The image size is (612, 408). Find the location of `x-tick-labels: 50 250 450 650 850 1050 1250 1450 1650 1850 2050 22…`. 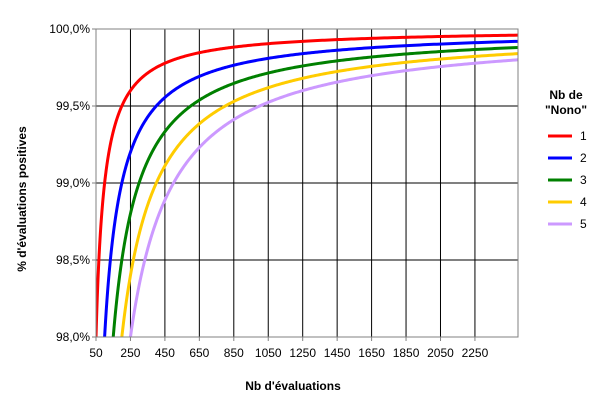

x-tick-labels: 50 250 450 650 850 1050 1250 1450 1650 1850 2050 22… is located at coordinates (289, 348).